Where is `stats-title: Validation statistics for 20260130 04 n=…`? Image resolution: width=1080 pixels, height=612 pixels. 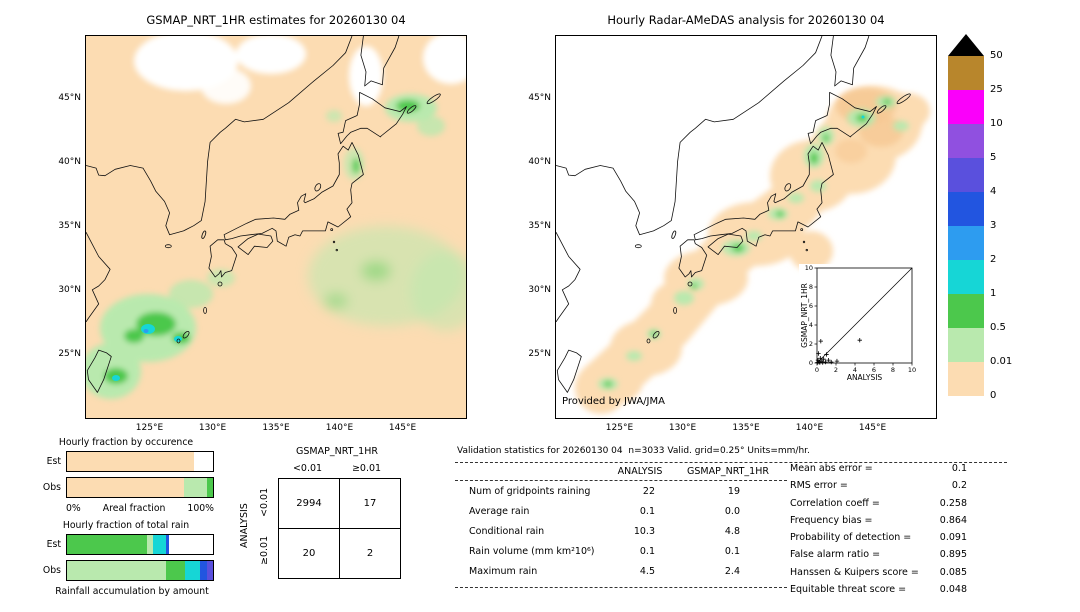
stats-title: Validation statistics for 20260130 04 n=… is located at coordinates (633, 451).